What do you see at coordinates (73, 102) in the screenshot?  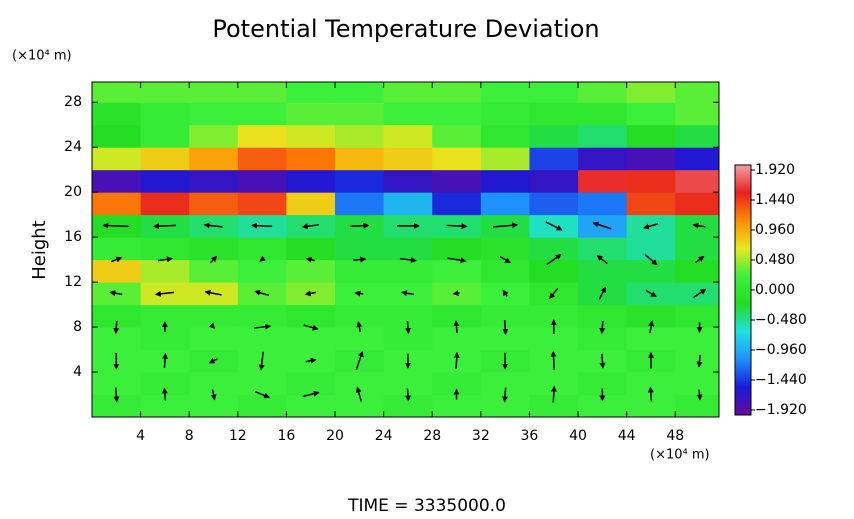 I see `y-tick-label: 28` at bounding box center [73, 102].